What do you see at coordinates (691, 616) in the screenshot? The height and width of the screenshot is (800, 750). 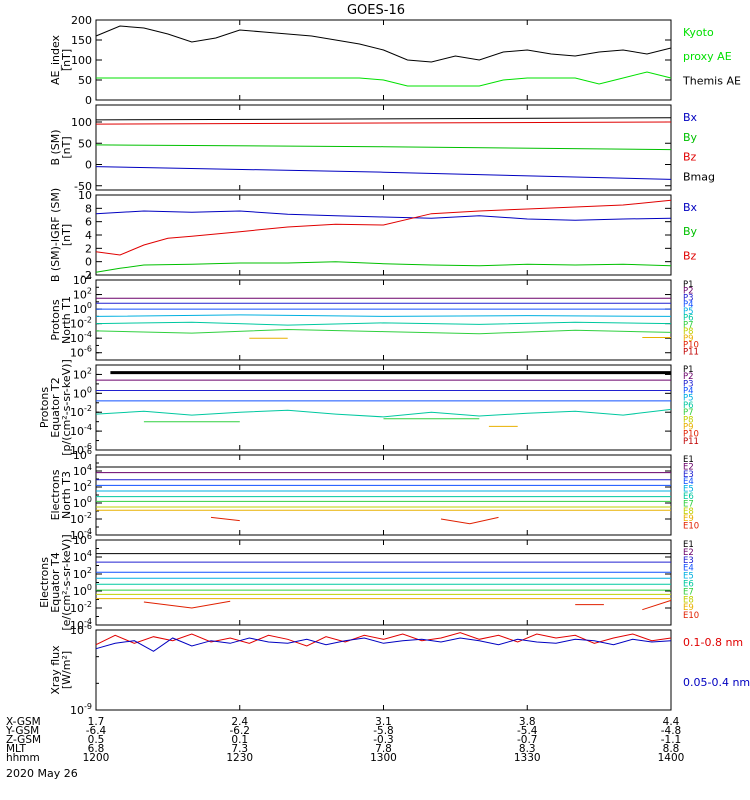 I see `legend-entry: E10` at bounding box center [691, 616].